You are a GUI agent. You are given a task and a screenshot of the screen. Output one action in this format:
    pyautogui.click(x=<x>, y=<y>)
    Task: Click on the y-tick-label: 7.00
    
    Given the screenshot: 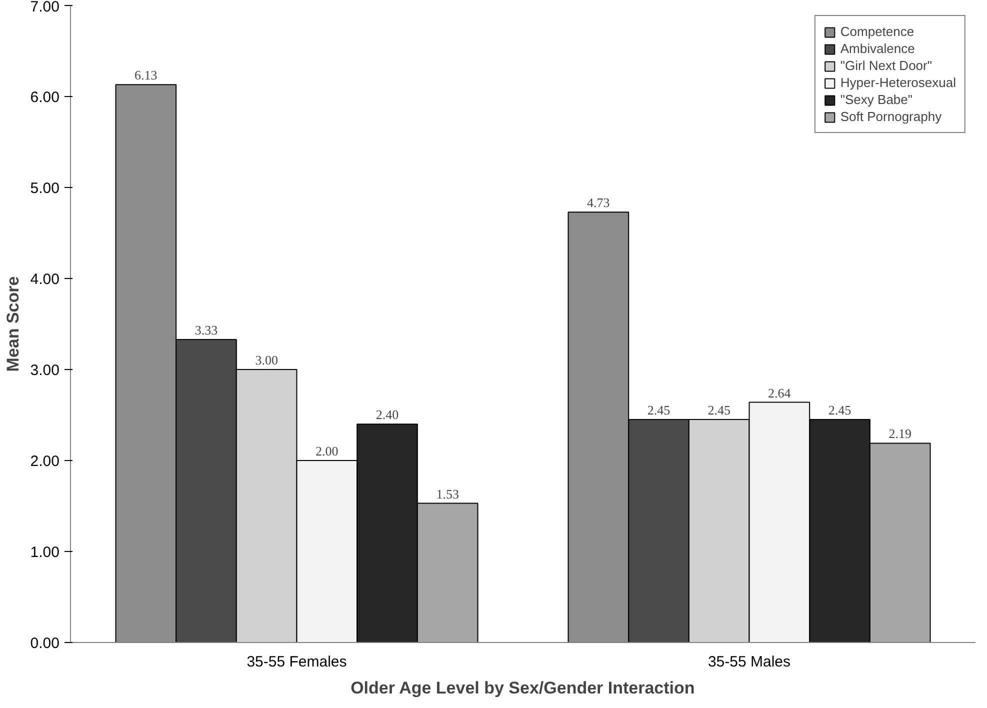 What is the action you would take?
    pyautogui.click(x=45, y=8)
    